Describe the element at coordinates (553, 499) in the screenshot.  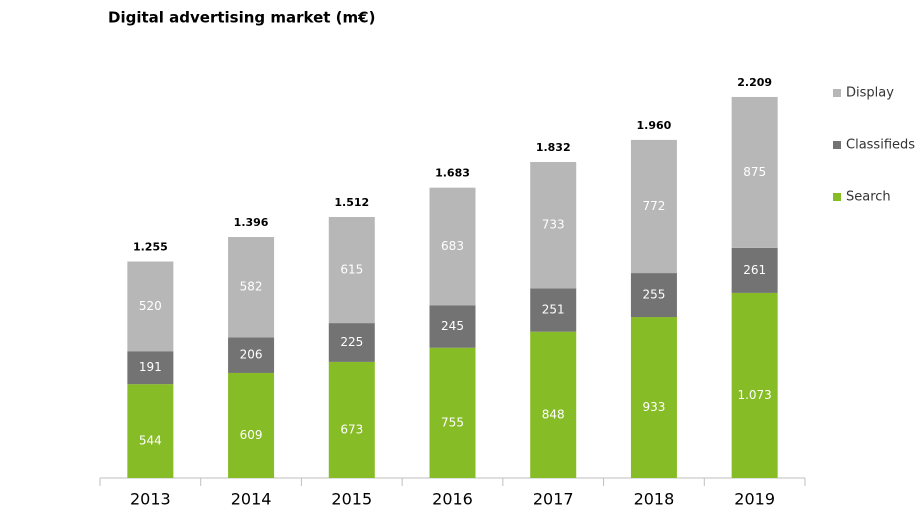
I see `x-tick-label: 2017` at that location.